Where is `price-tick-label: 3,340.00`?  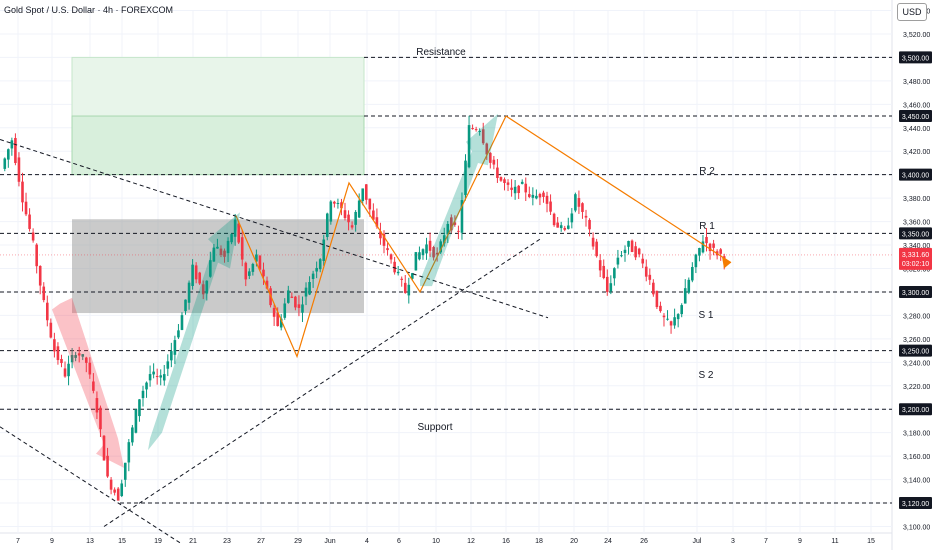
price-tick-label: 3,340.00 is located at coordinates (916, 246).